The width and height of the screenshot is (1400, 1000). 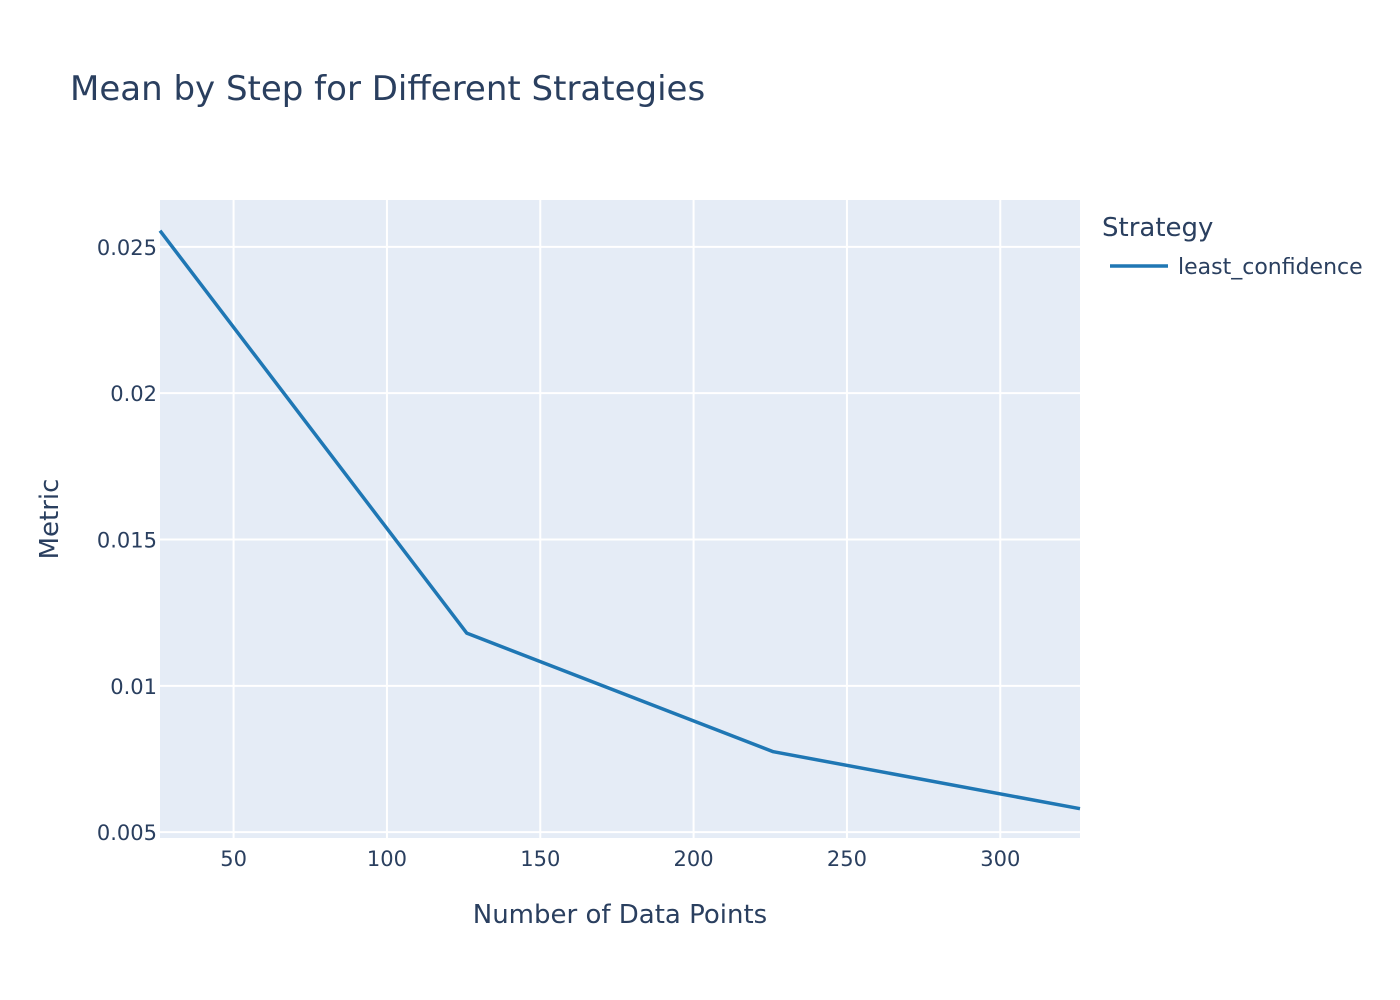 I want to click on x-axis-title: Number of Data Points, so click(x=620, y=915).